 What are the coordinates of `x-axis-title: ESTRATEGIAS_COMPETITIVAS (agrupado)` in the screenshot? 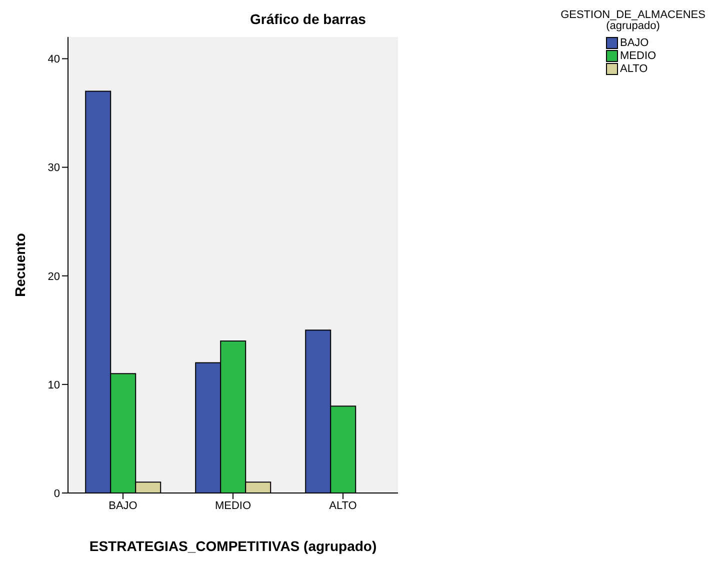 It's located at (233, 546).